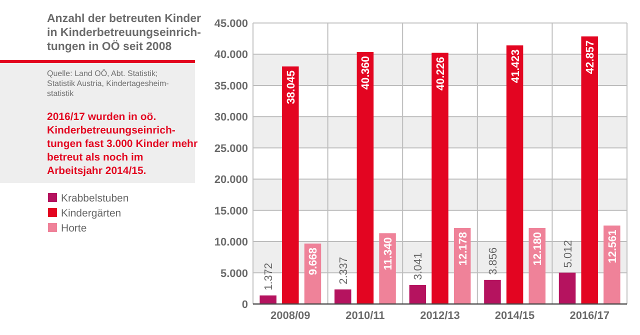  Describe the element at coordinates (231, 55) in the screenshot. I see `y-tick-label: 40.000` at that location.